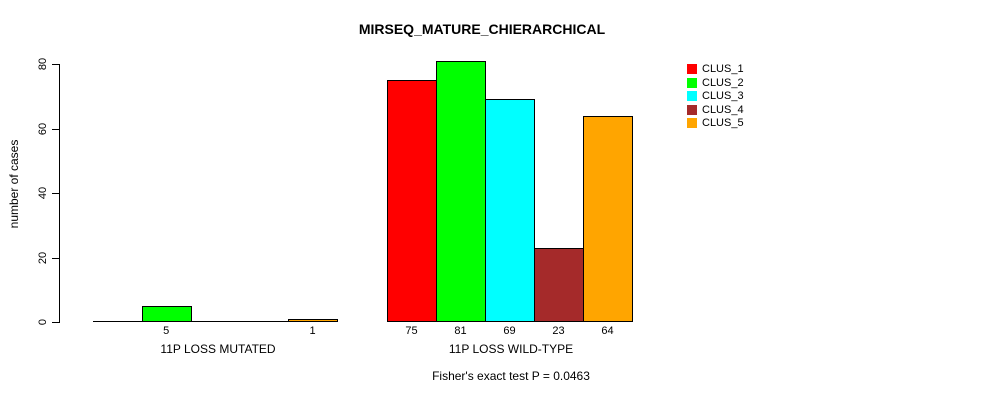 The width and height of the screenshot is (990, 400). What do you see at coordinates (43, 128) in the screenshot?
I see `y-tick-label: 60` at bounding box center [43, 128].